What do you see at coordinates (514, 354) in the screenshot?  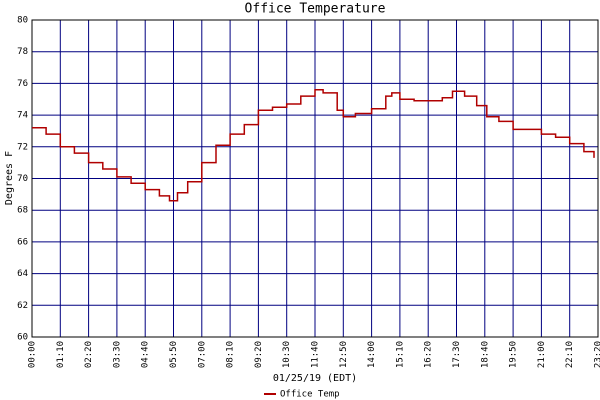 I see `x-tick-label: 19:50` at bounding box center [514, 354].